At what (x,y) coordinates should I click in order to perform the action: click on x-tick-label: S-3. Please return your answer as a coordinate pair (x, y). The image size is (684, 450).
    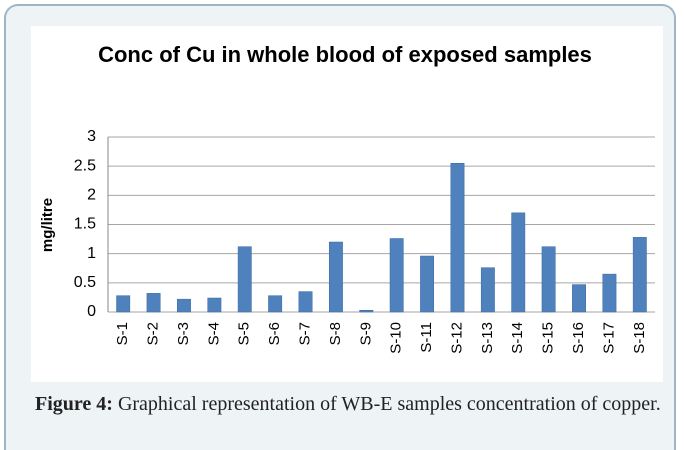
    Looking at the image, I should click on (183, 333).